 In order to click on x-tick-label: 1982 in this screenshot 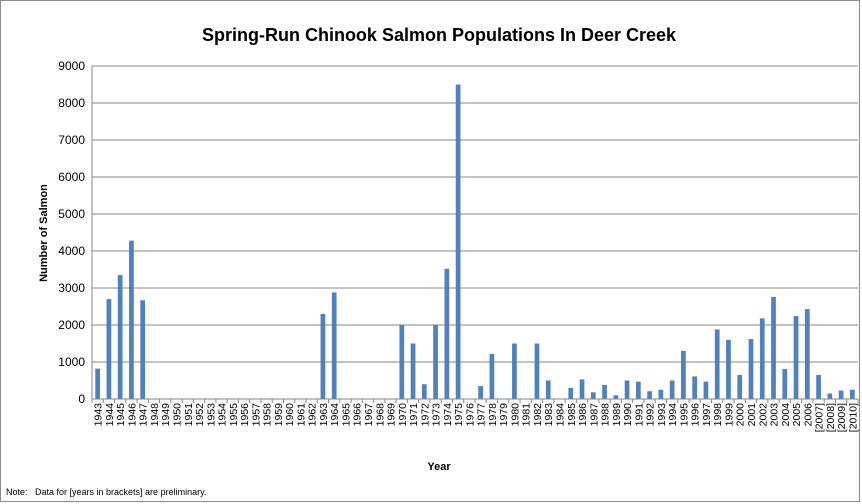, I will do `click(538, 415)`.